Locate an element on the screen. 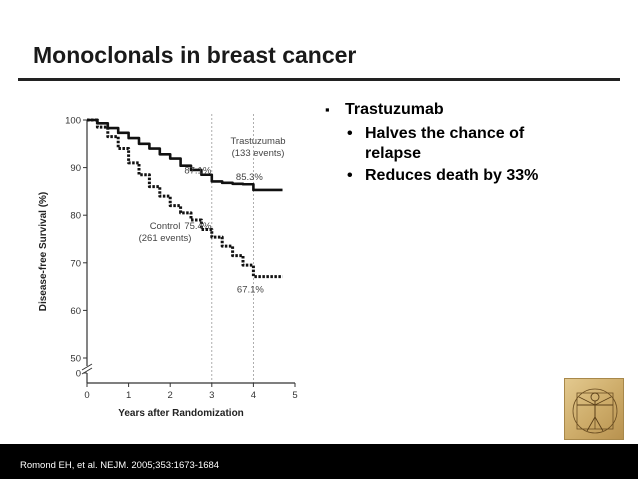  axis-break-mark is located at coordinates (87, 367).